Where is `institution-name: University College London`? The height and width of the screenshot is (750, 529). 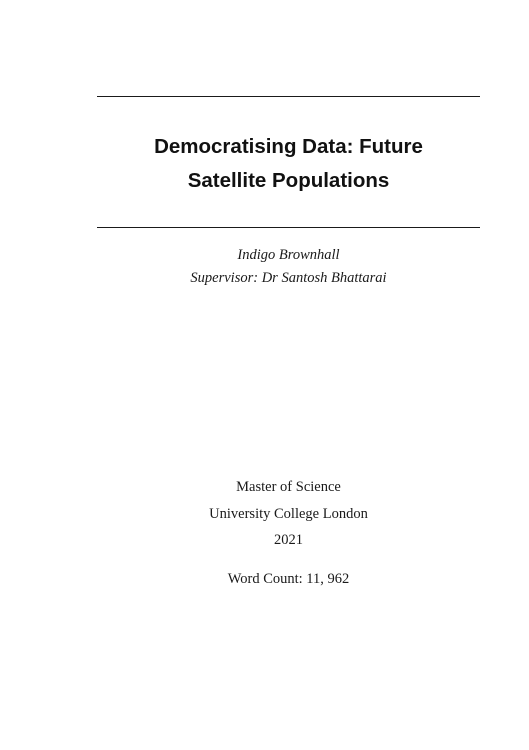 institution-name: University College London is located at coordinates (288, 513).